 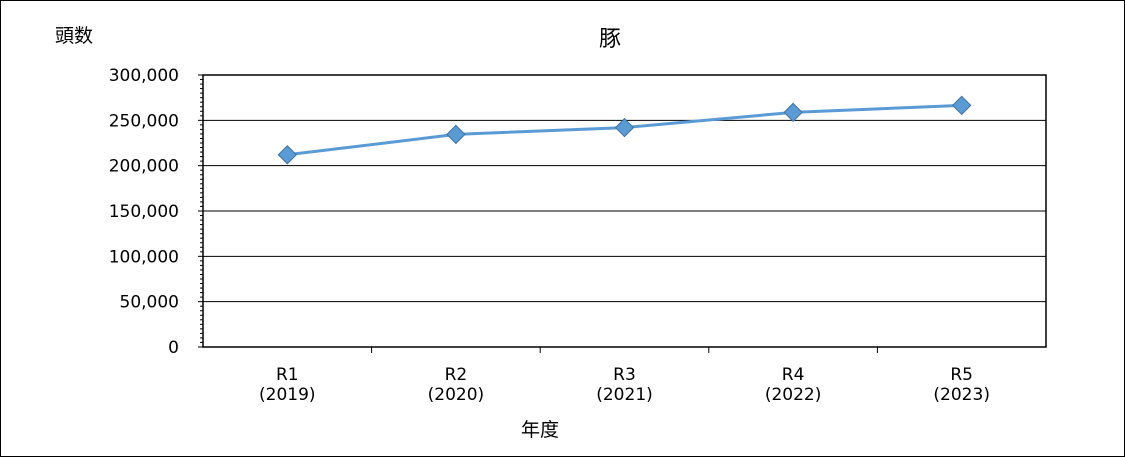 What do you see at coordinates (961, 395) in the screenshot?
I see `x-tick-label: (2023)` at bounding box center [961, 395].